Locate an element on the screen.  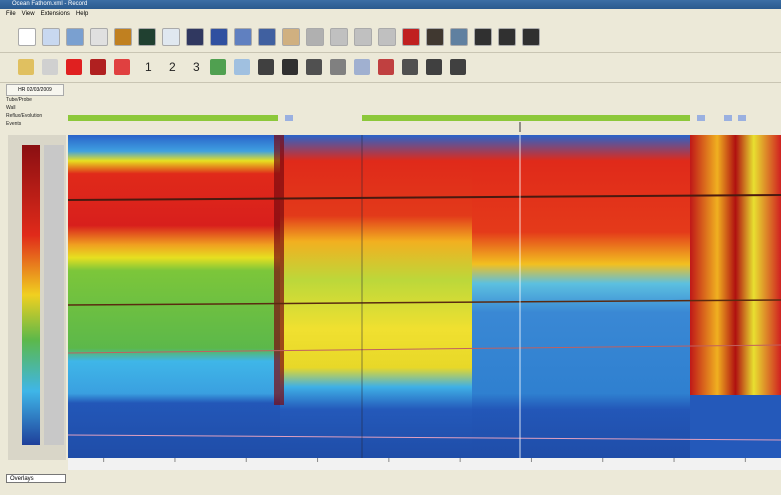
zoom-level: 1 is located at coordinates (148, 67).